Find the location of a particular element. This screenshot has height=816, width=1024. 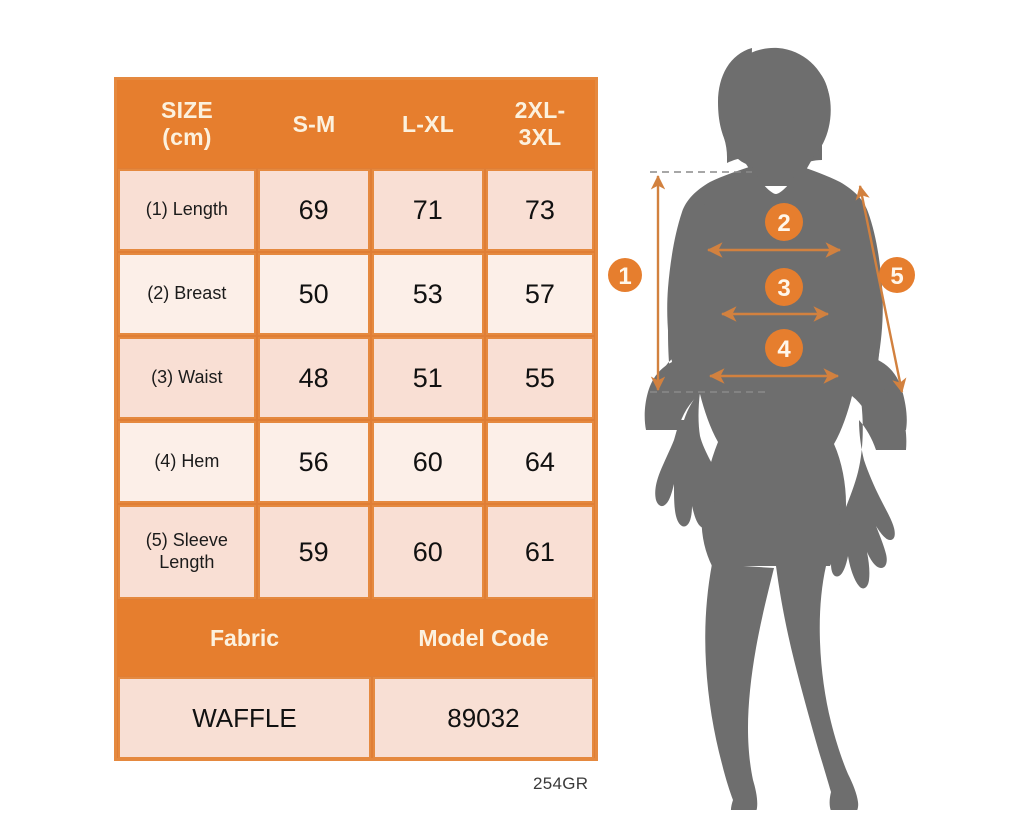

cell-model-code-value: 89032 is located at coordinates (483, 718).